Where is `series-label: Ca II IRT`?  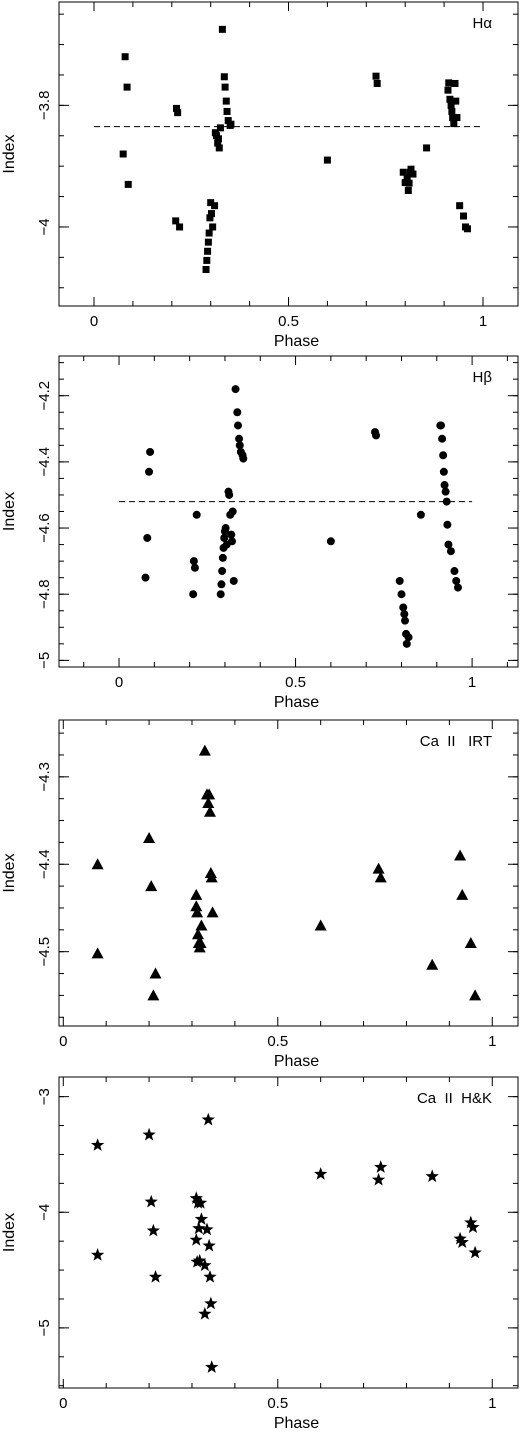
series-label: Ca II IRT is located at coordinates (456, 741).